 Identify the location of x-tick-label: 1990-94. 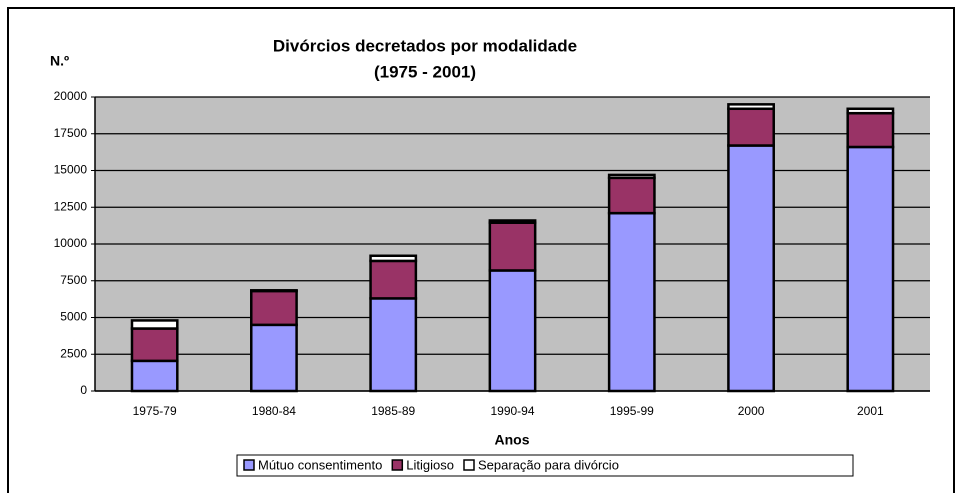
(512, 411).